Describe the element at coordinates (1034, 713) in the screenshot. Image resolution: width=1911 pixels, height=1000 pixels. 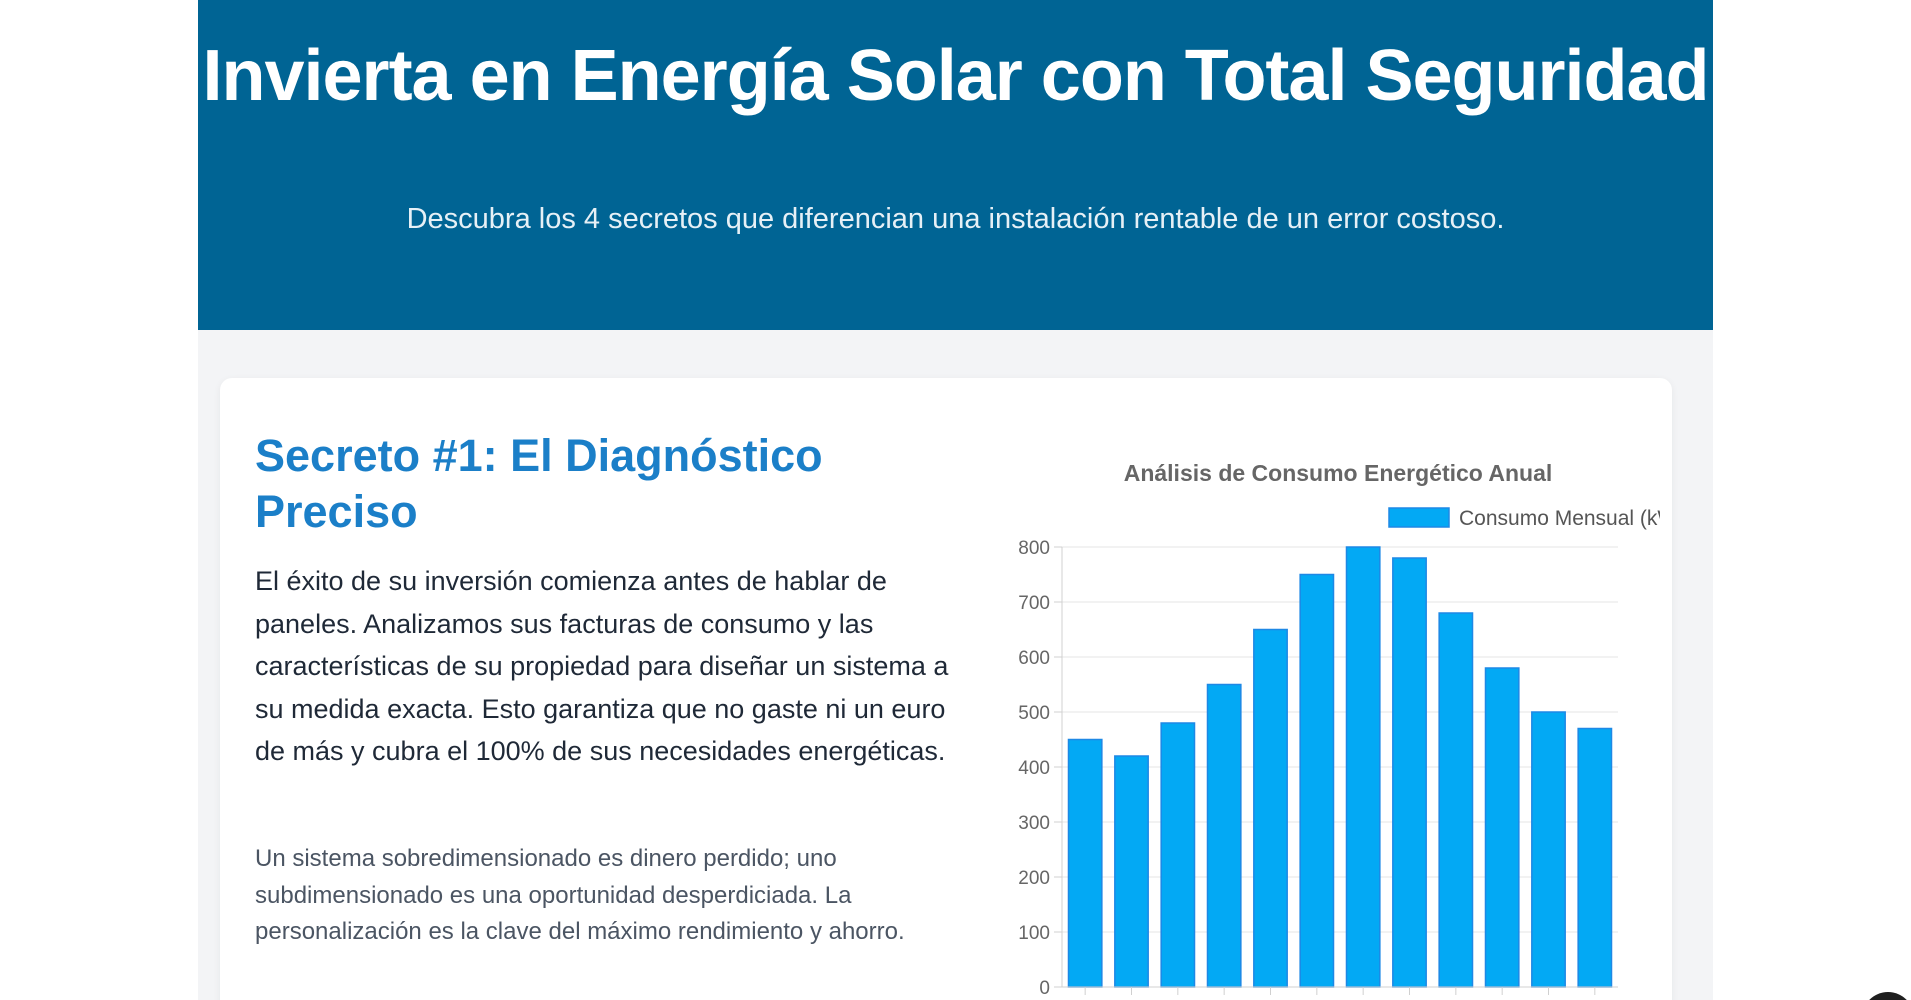
I see `y-tick-label: 500` at that location.